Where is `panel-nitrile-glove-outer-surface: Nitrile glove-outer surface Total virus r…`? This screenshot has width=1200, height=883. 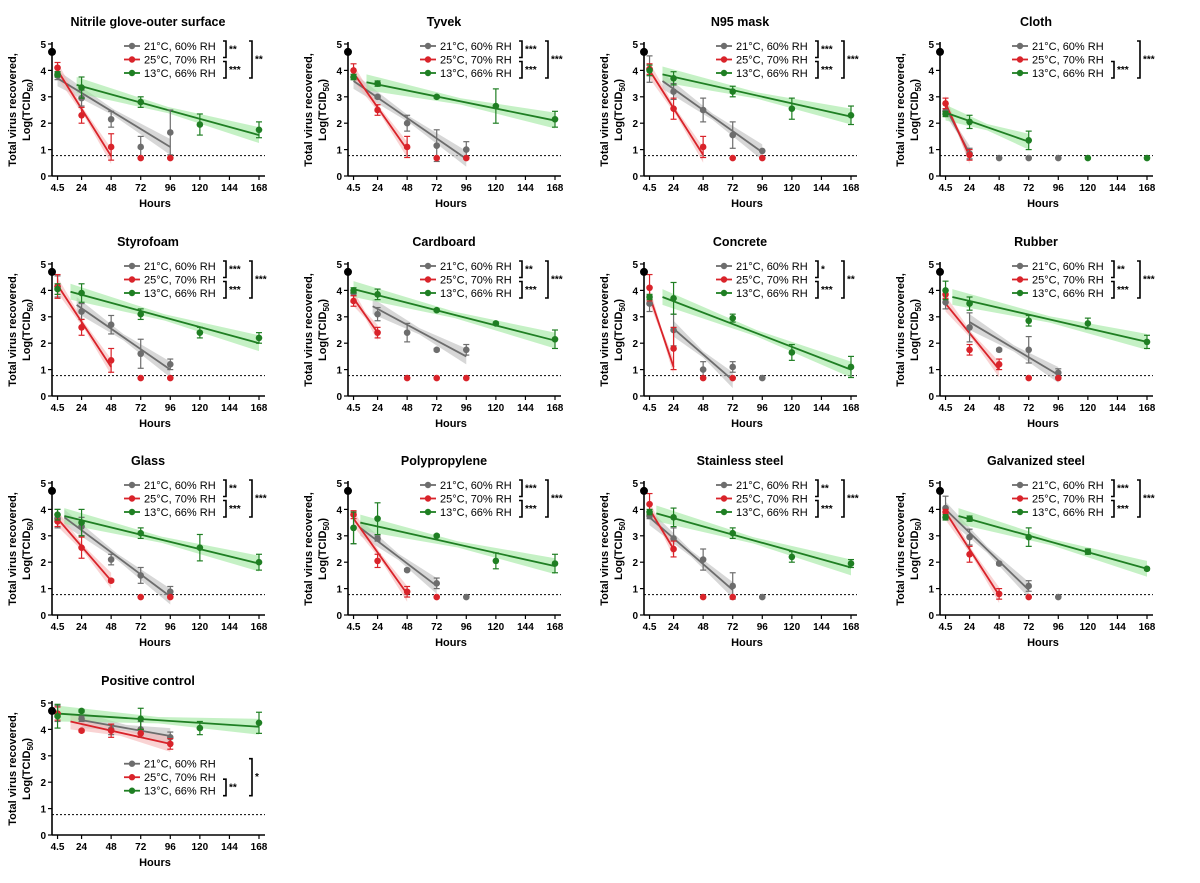 panel-nitrile-glove-outer-surface: Nitrile glove-outer surface Total virus r… is located at coordinates (149, 109).